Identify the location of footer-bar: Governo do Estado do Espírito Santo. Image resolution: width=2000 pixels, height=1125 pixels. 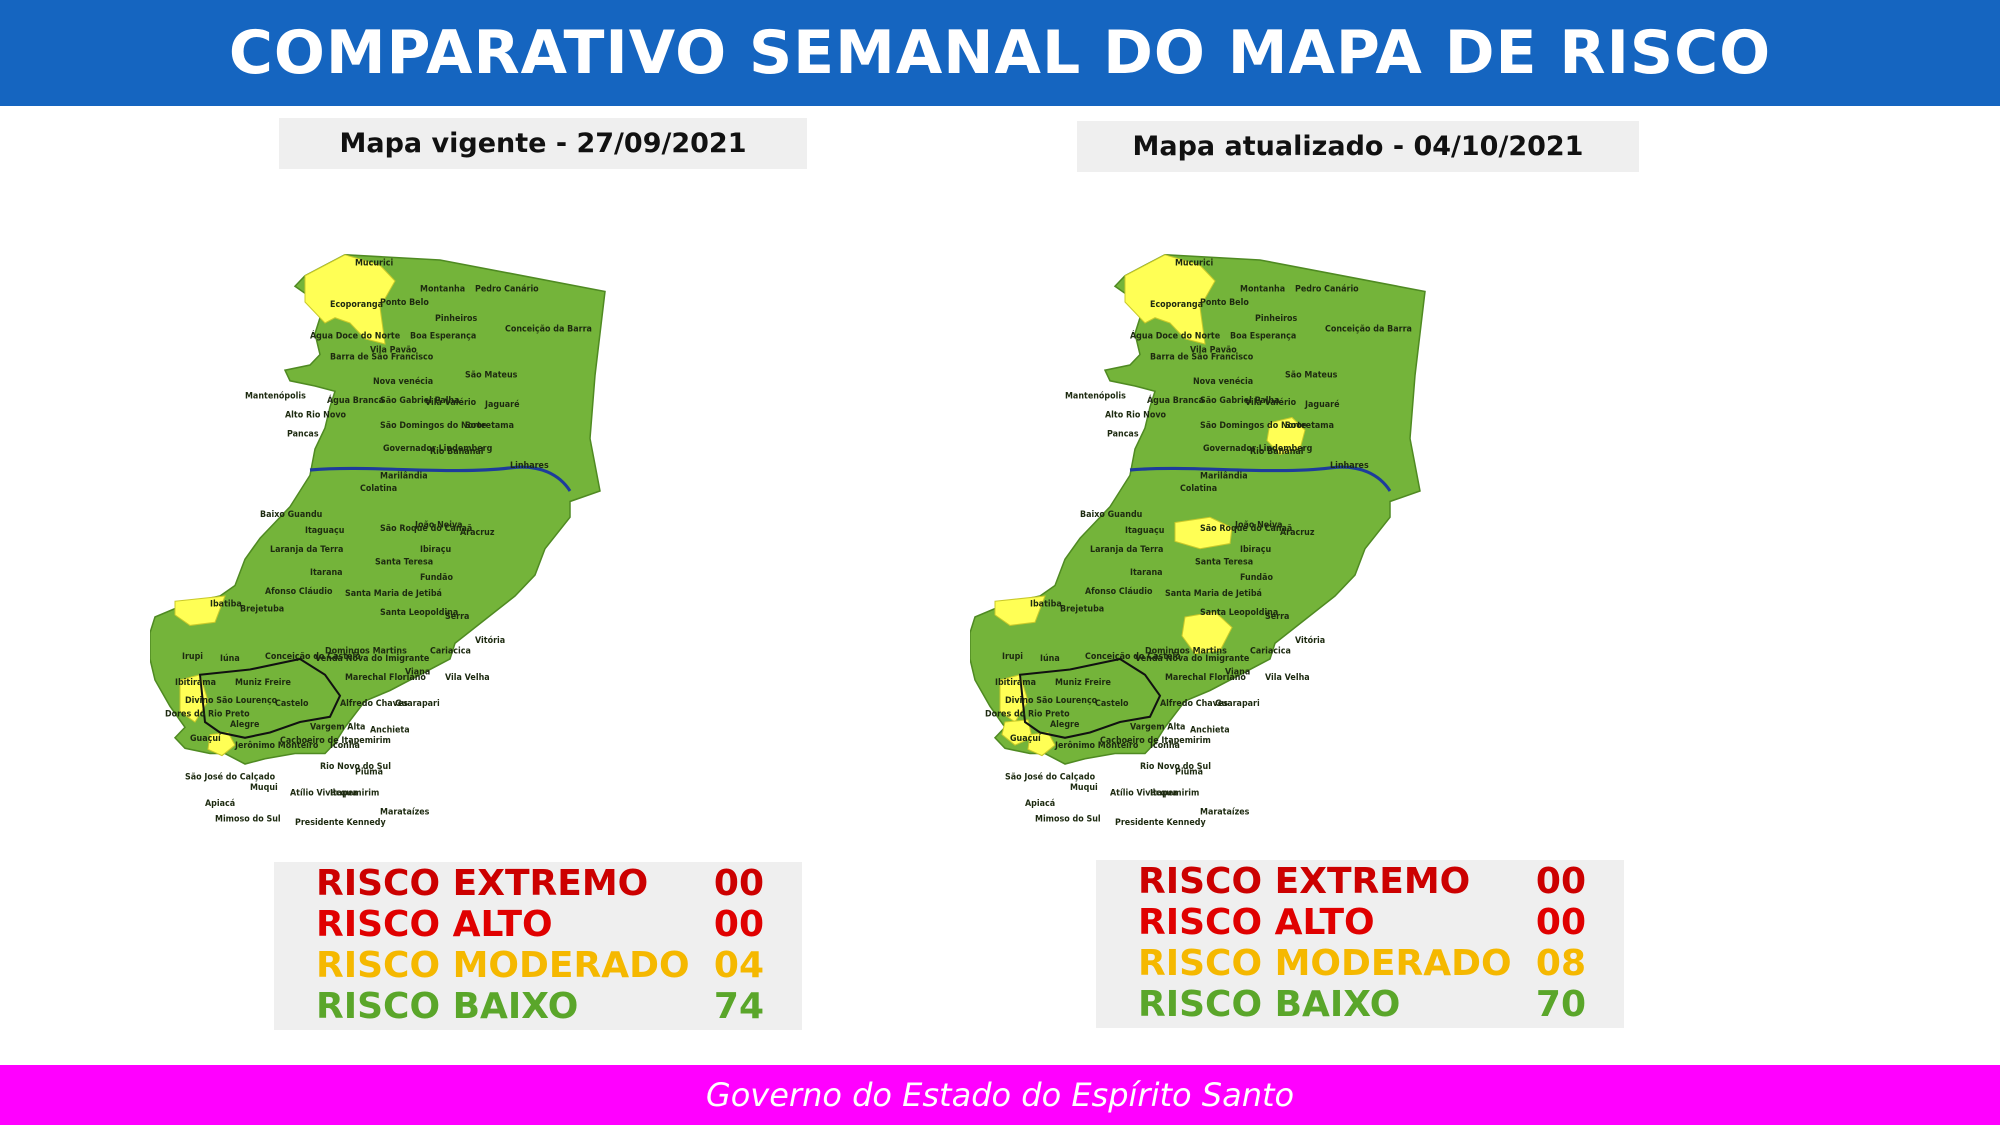
(1000, 1095).